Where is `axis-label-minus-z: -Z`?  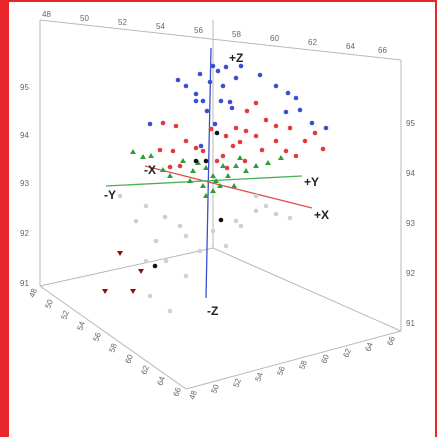
axis-label-minus-z: -Z is located at coordinates (212, 311).